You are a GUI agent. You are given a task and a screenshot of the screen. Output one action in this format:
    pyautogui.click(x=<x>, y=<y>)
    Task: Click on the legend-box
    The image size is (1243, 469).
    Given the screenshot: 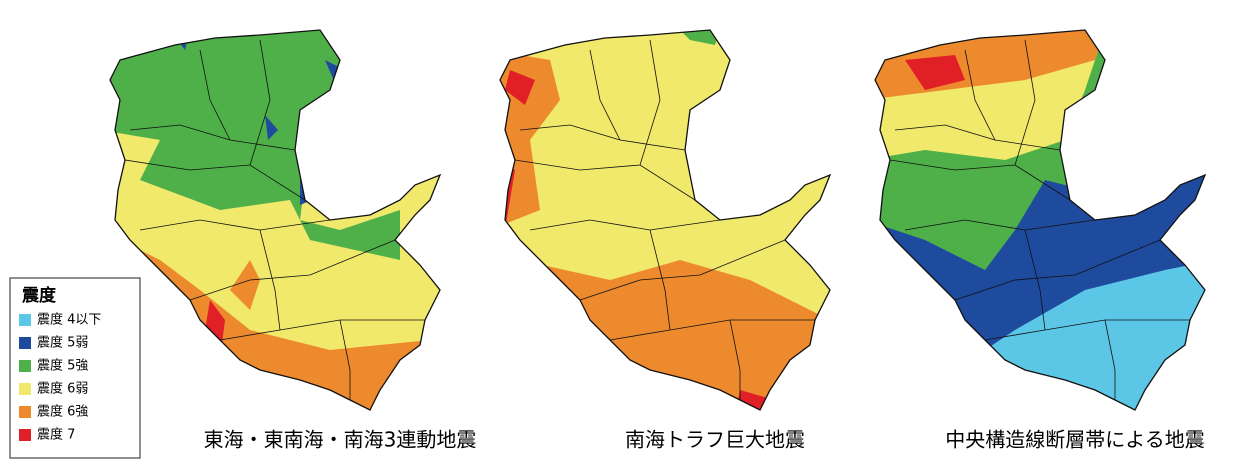 What is the action you would take?
    pyautogui.click(x=75, y=368)
    